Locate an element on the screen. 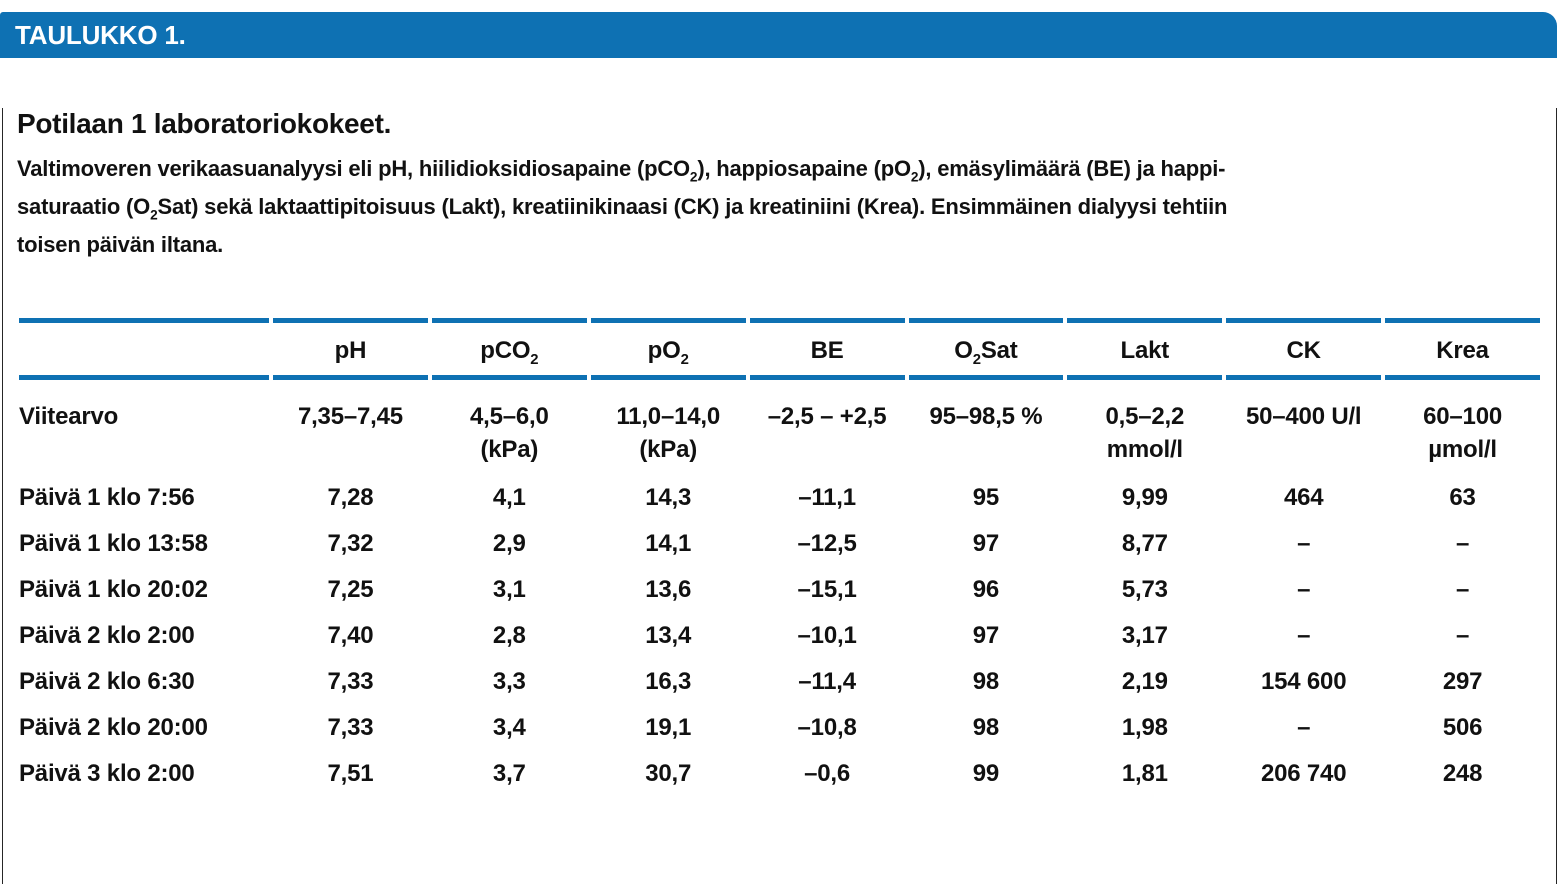  reference-cell: 95–98,5 % is located at coordinates (986, 416).